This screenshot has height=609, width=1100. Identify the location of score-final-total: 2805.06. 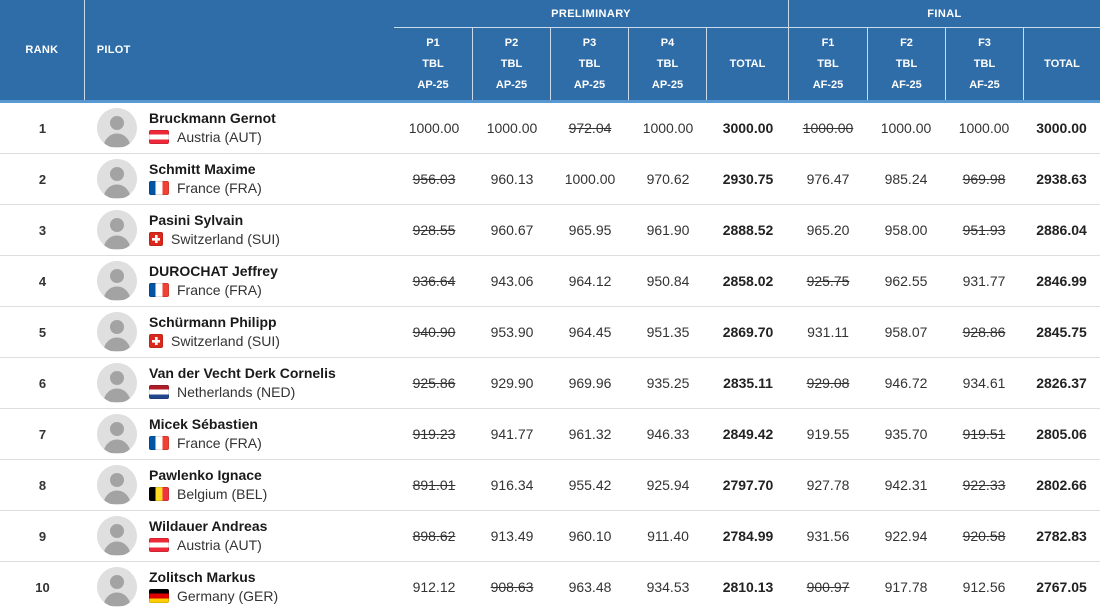
(1061, 434).